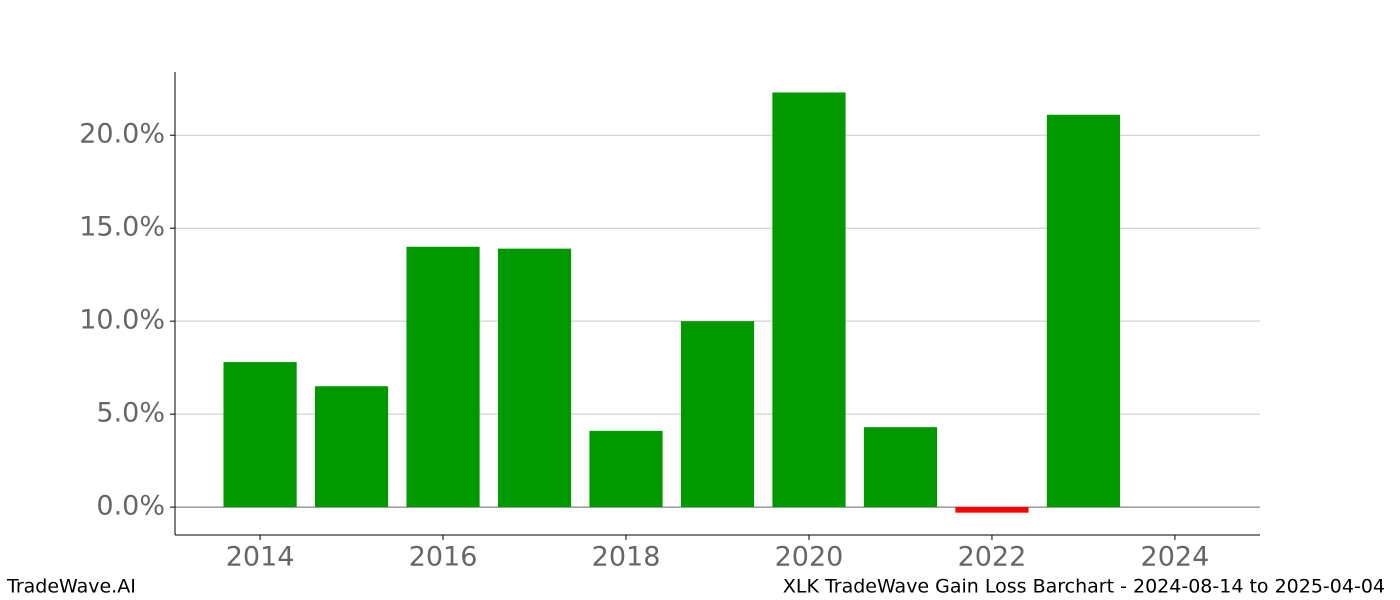  Describe the element at coordinates (122, 134) in the screenshot. I see `y-tick-label: 20.0%` at that location.